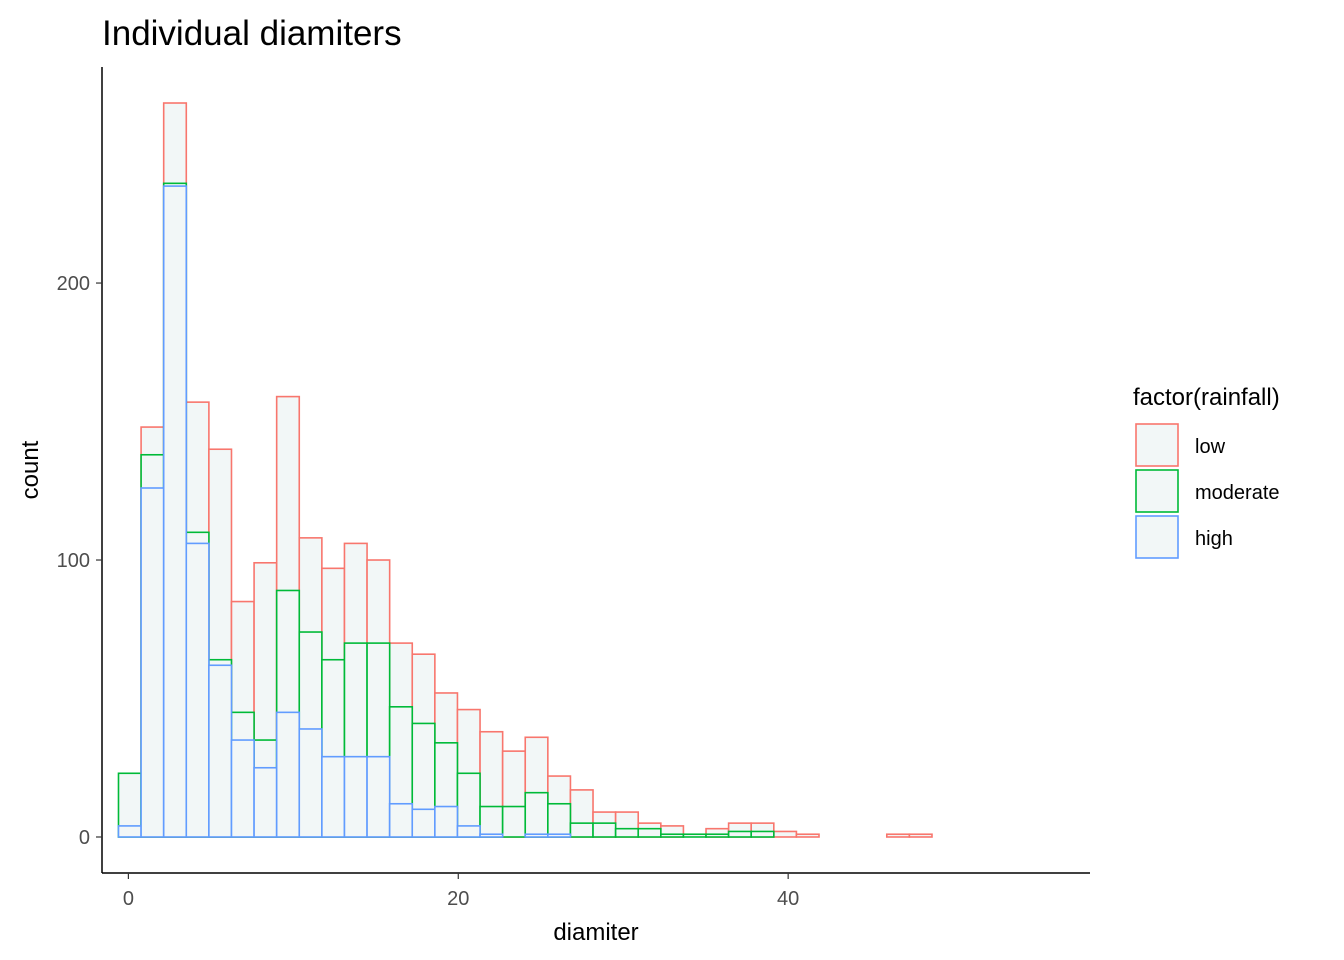  I want to click on x-tick-label: 40, so click(788, 899).